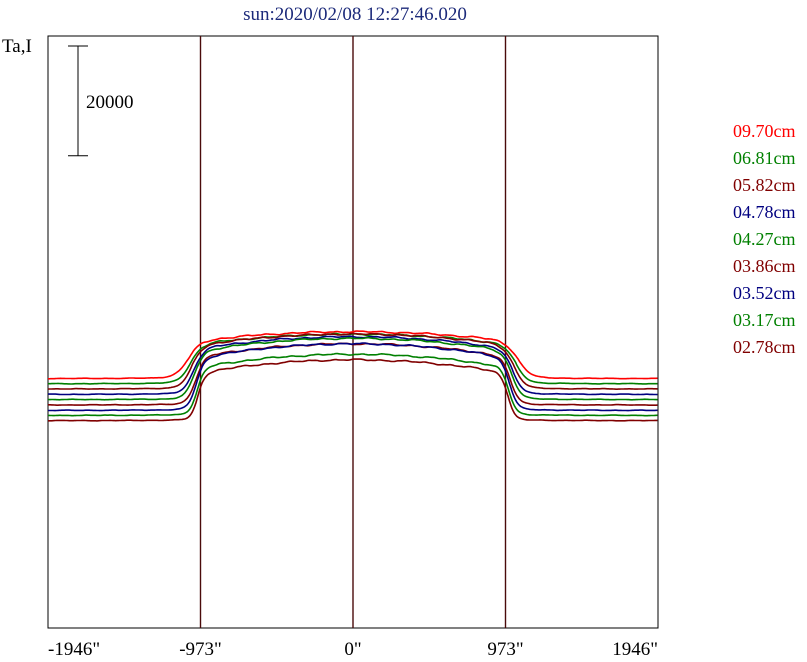 The height and width of the screenshot is (662, 807). I want to click on x-tick-label-2: 0", so click(352, 649).